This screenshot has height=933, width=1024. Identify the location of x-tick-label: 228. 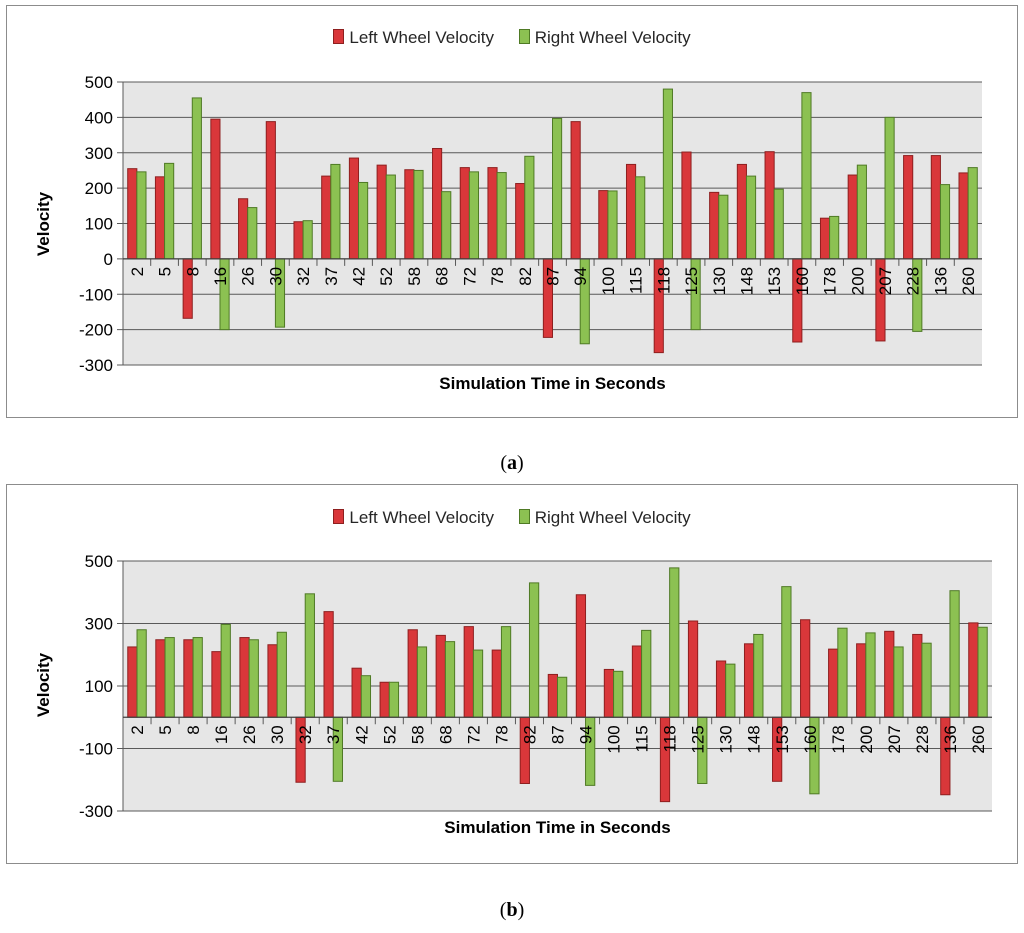
(922, 739).